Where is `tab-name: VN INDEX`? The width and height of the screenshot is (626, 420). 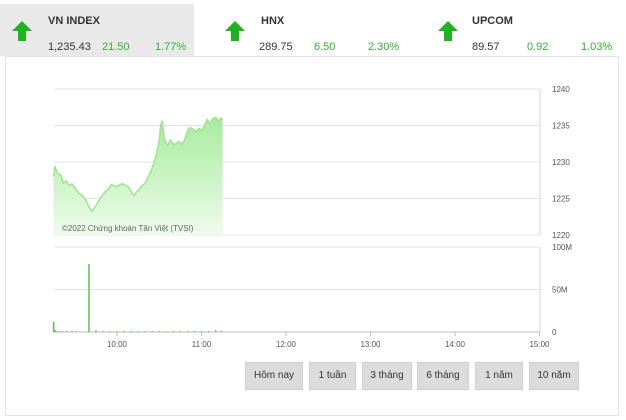 tab-name: VN INDEX is located at coordinates (74, 21).